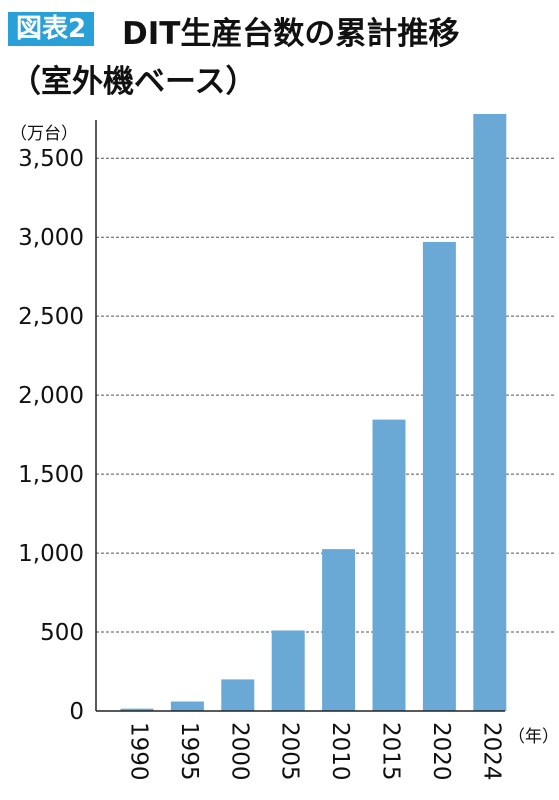  I want to click on bar-2020, so click(439, 476).